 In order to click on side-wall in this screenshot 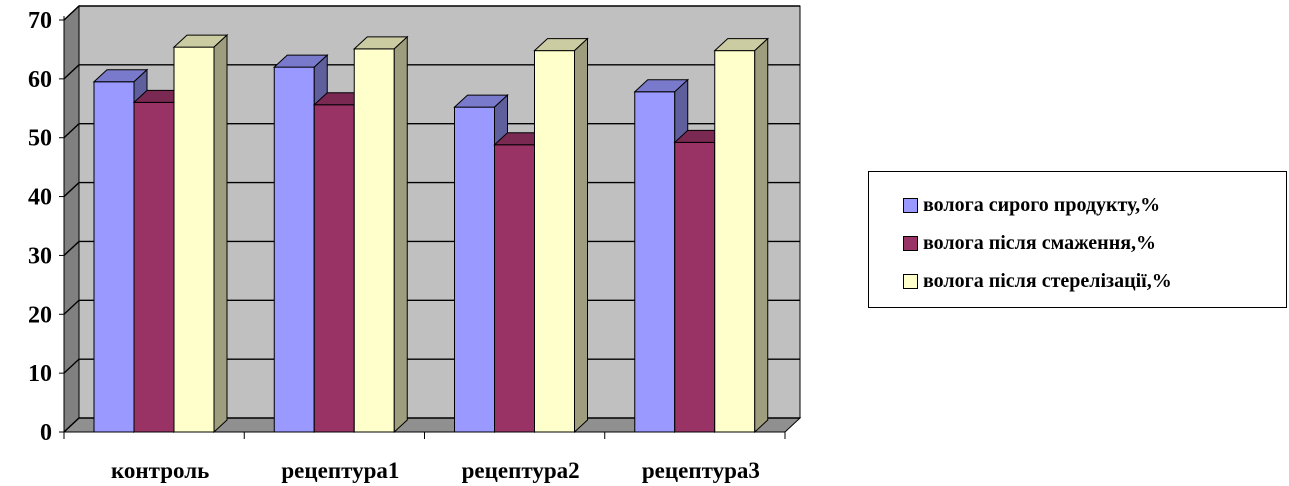, I will do `click(71, 219)`.